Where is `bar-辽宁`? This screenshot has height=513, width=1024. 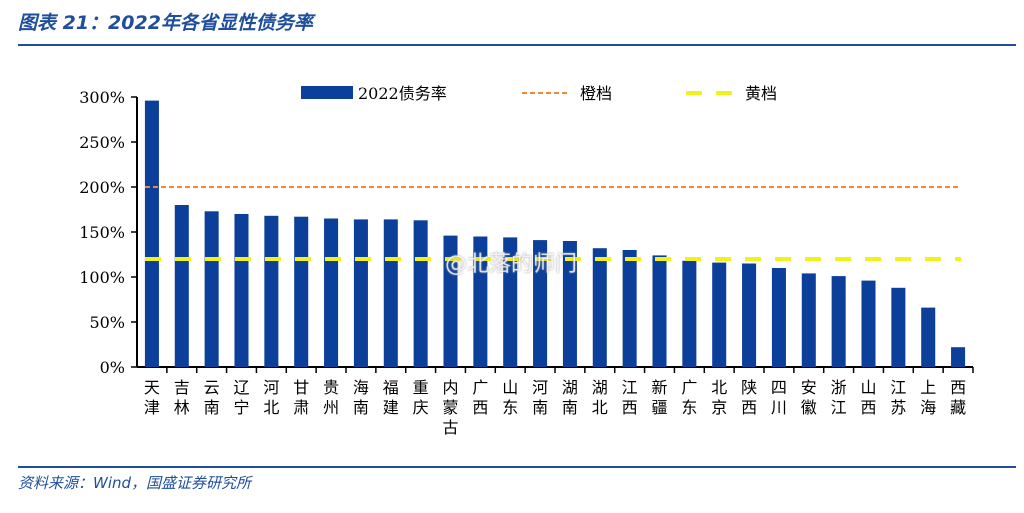 bar-辽宁 is located at coordinates (241, 290).